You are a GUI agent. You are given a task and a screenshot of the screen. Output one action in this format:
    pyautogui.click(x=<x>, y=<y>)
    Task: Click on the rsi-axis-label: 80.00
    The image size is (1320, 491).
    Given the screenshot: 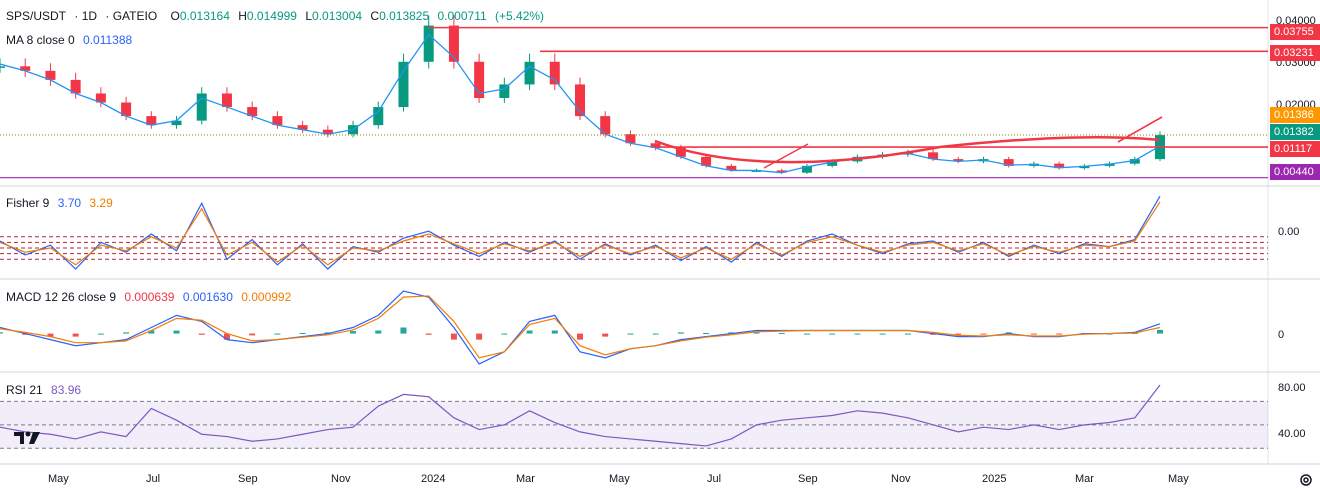 What is the action you would take?
    pyautogui.click(x=1292, y=388)
    